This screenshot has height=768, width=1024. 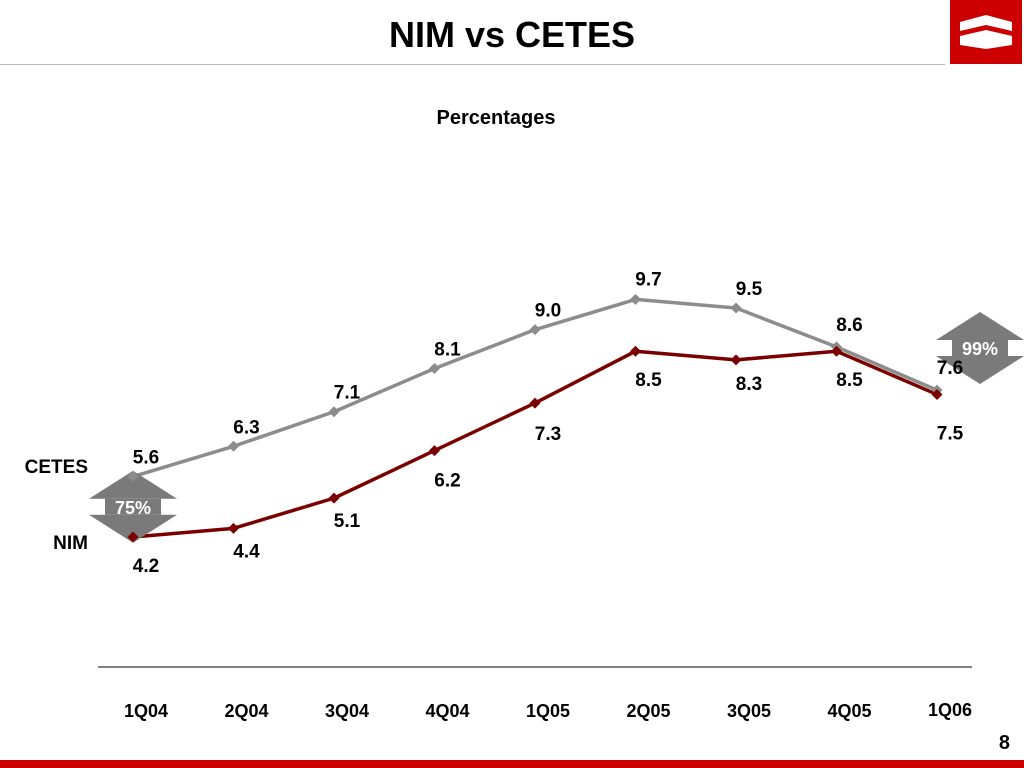 I want to click on slide-title: NIM vs CETES, so click(x=512, y=34).